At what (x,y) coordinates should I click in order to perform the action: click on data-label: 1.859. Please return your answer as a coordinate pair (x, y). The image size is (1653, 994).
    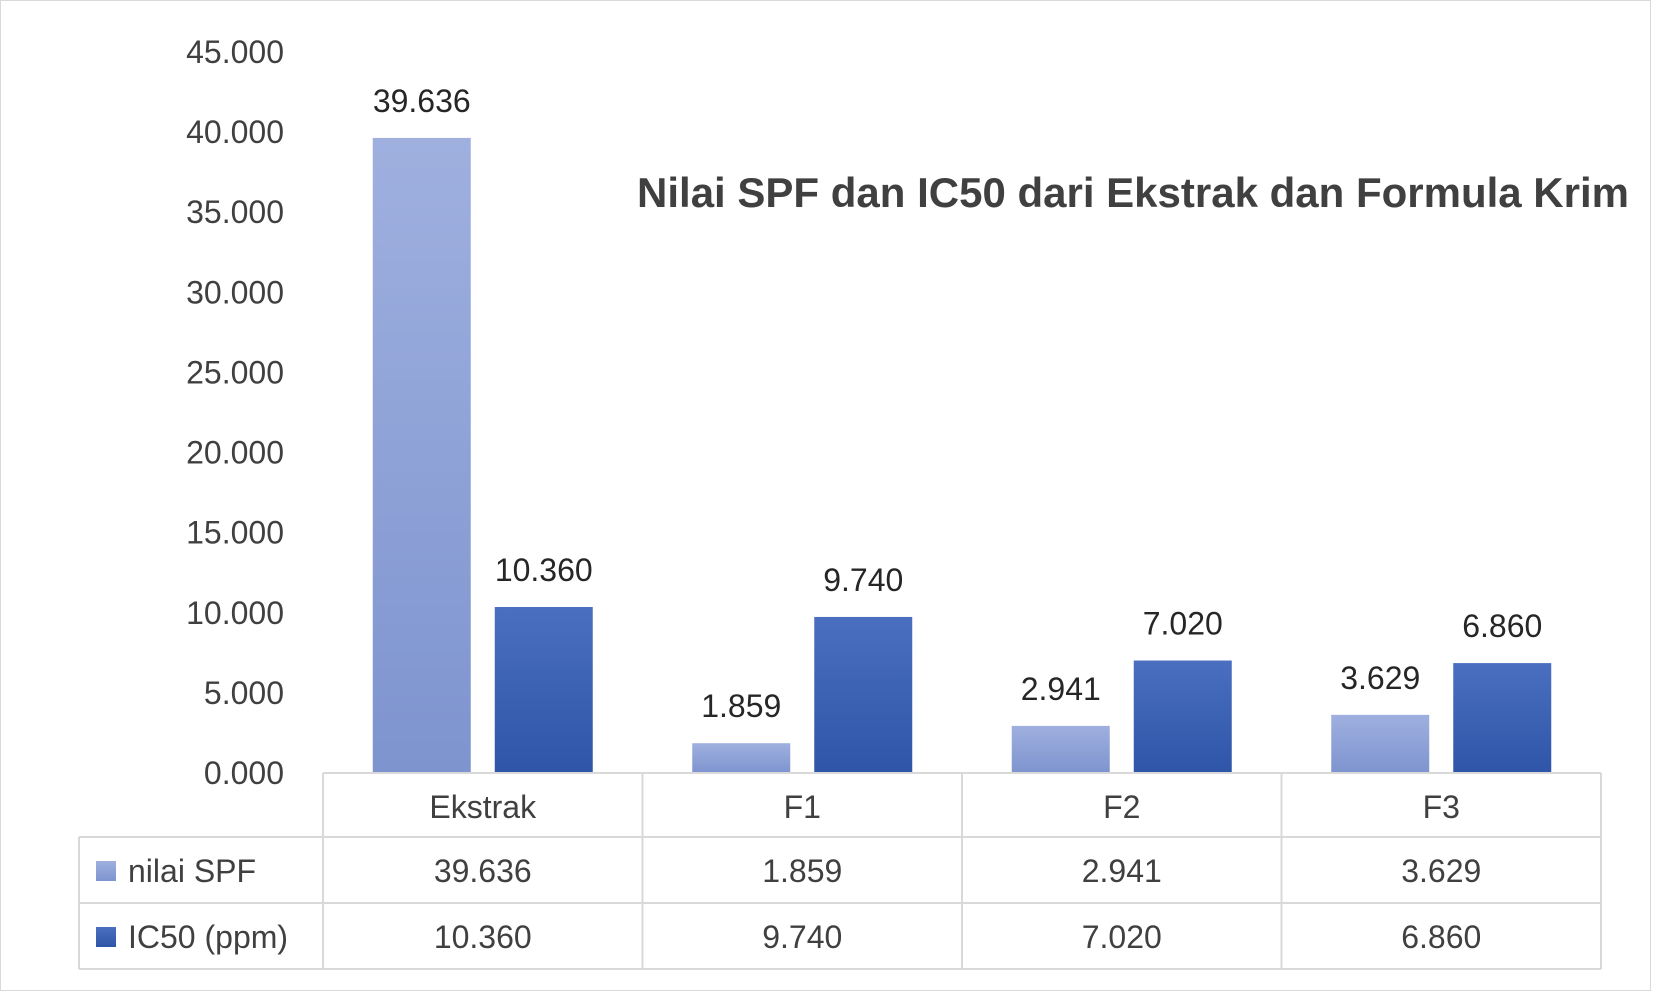
    Looking at the image, I should click on (741, 706).